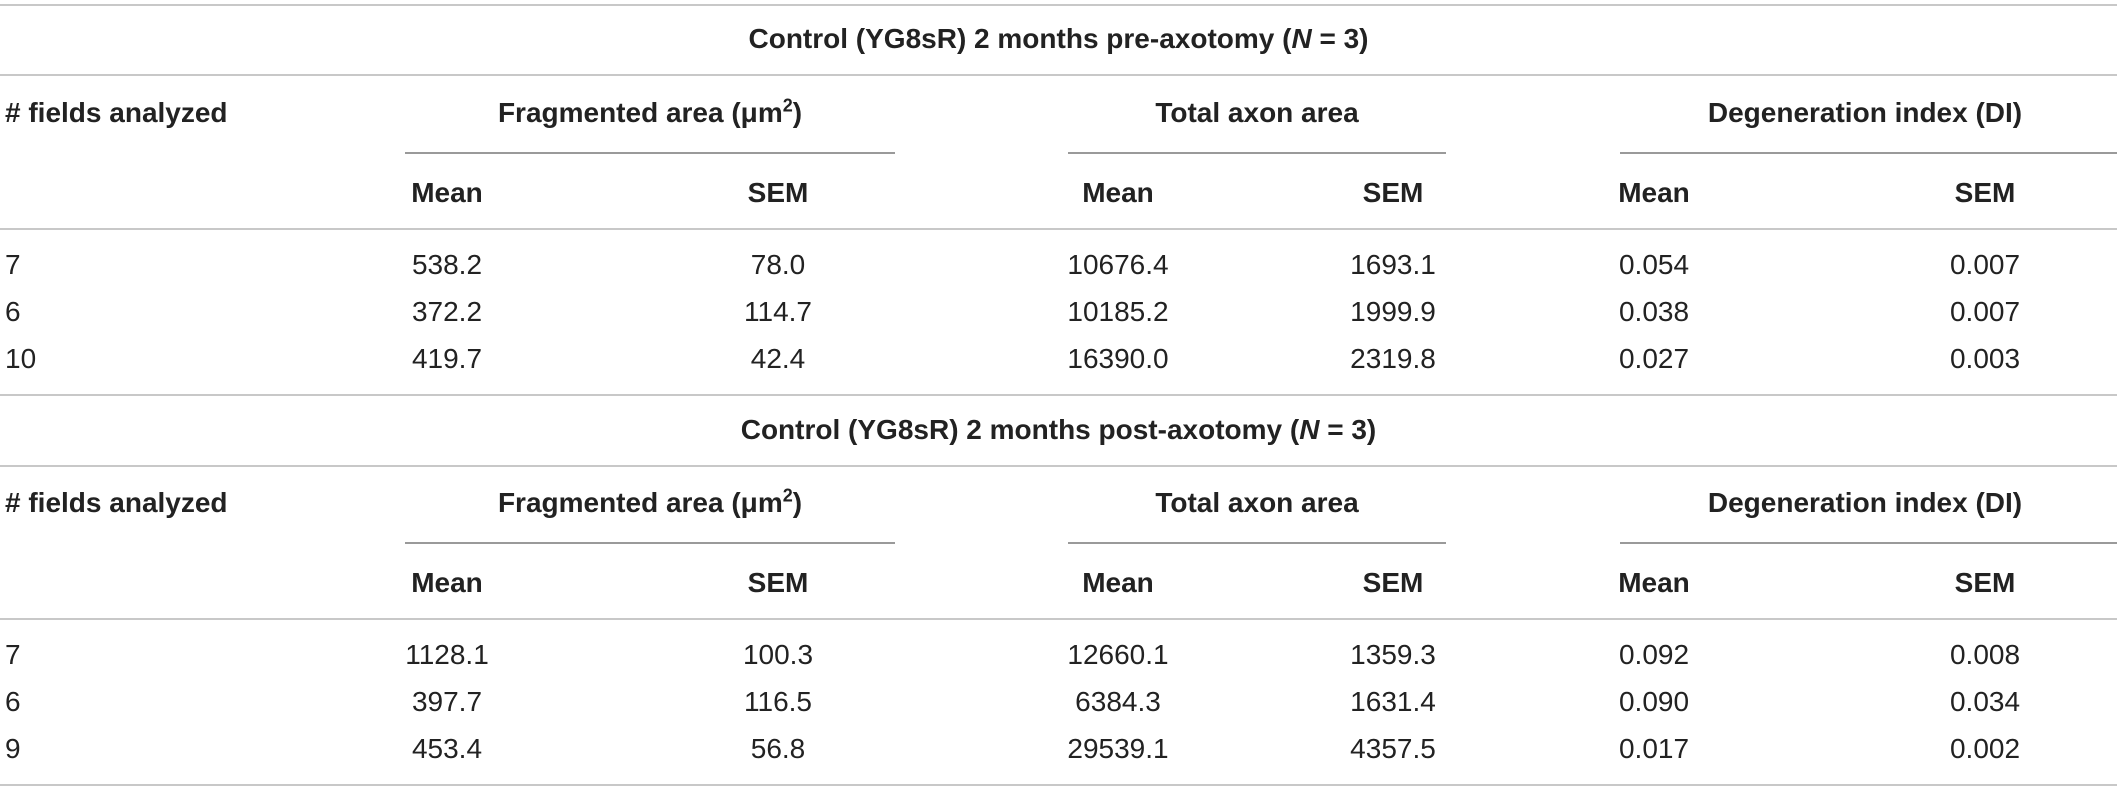  I want to click on table-cell-frag-mean: 397.7, so click(447, 701).